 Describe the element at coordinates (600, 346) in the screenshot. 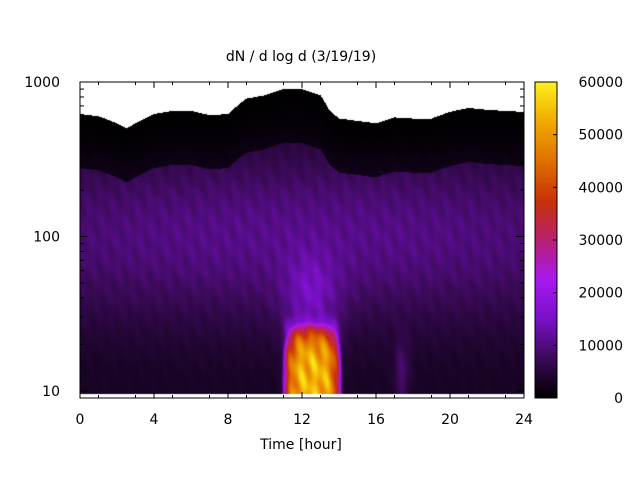

I see `colorbar-tick-label: 10000` at that location.